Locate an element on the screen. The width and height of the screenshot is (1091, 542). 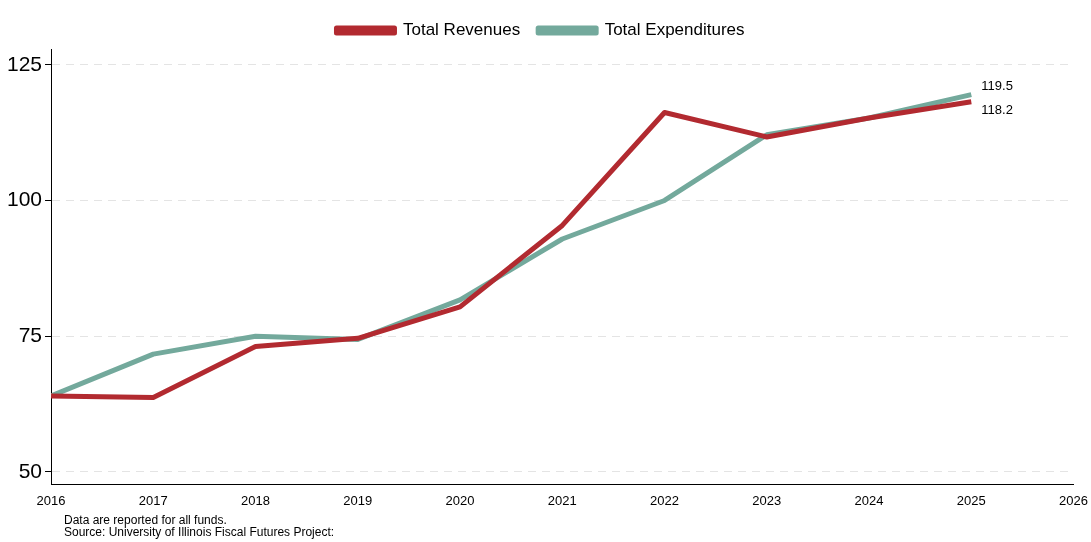
x-tick-label: 2023 is located at coordinates (767, 500).